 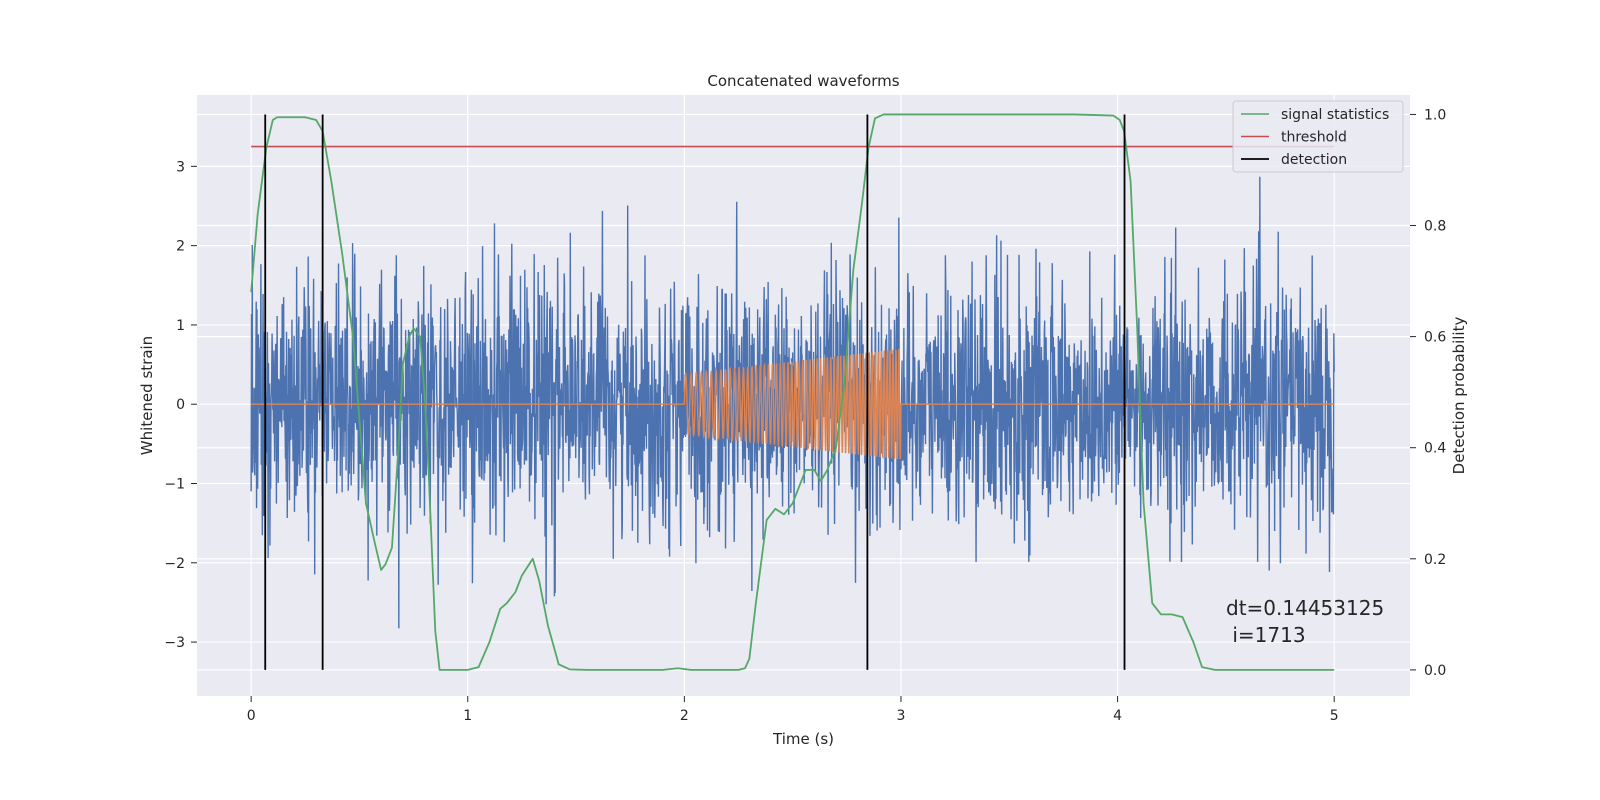 What do you see at coordinates (803, 81) in the screenshot?
I see `chart-title: Concatenated waveforms` at bounding box center [803, 81].